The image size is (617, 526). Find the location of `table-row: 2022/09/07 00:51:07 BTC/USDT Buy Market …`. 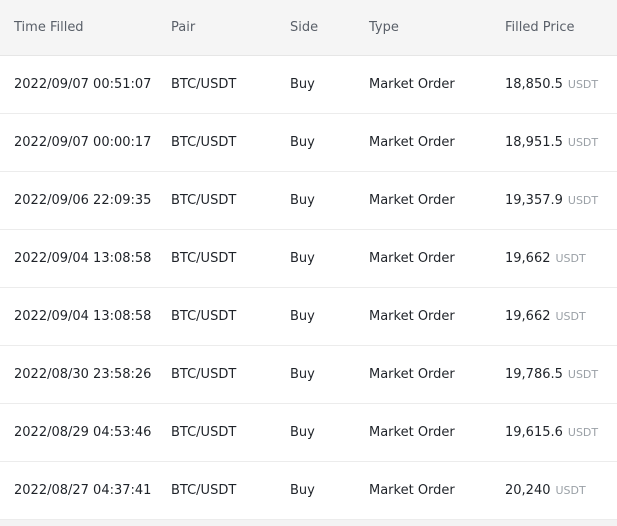

table-row: 2022/09/07 00:51:07 BTC/USDT Buy Market … is located at coordinates (308, 85).